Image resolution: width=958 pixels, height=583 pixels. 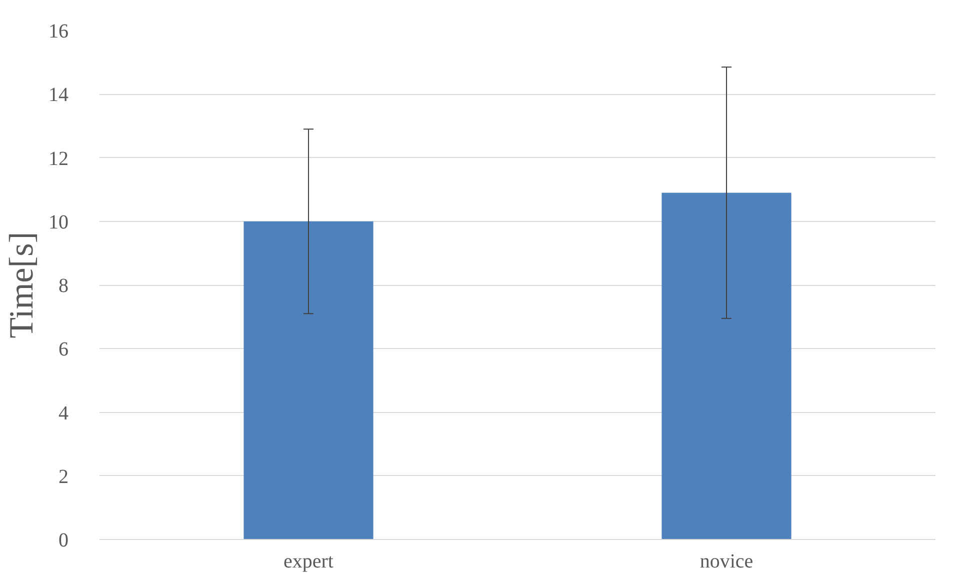 What do you see at coordinates (63, 541) in the screenshot?
I see `y-tick-label: 0` at bounding box center [63, 541].